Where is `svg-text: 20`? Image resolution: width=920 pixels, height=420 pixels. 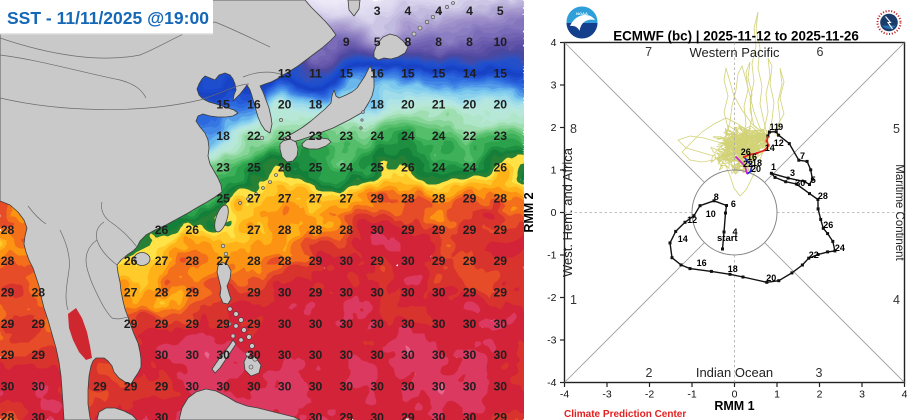
svg-text: 20 is located at coordinates (756, 169).